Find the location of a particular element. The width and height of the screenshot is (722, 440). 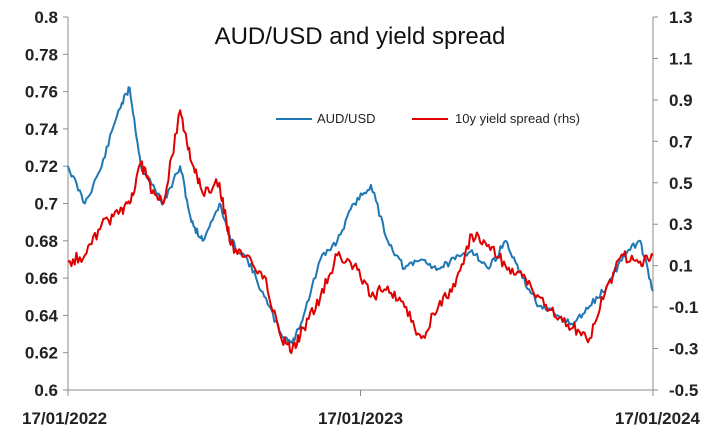

y-right-tick-label: 0.5 is located at coordinates (681, 183).